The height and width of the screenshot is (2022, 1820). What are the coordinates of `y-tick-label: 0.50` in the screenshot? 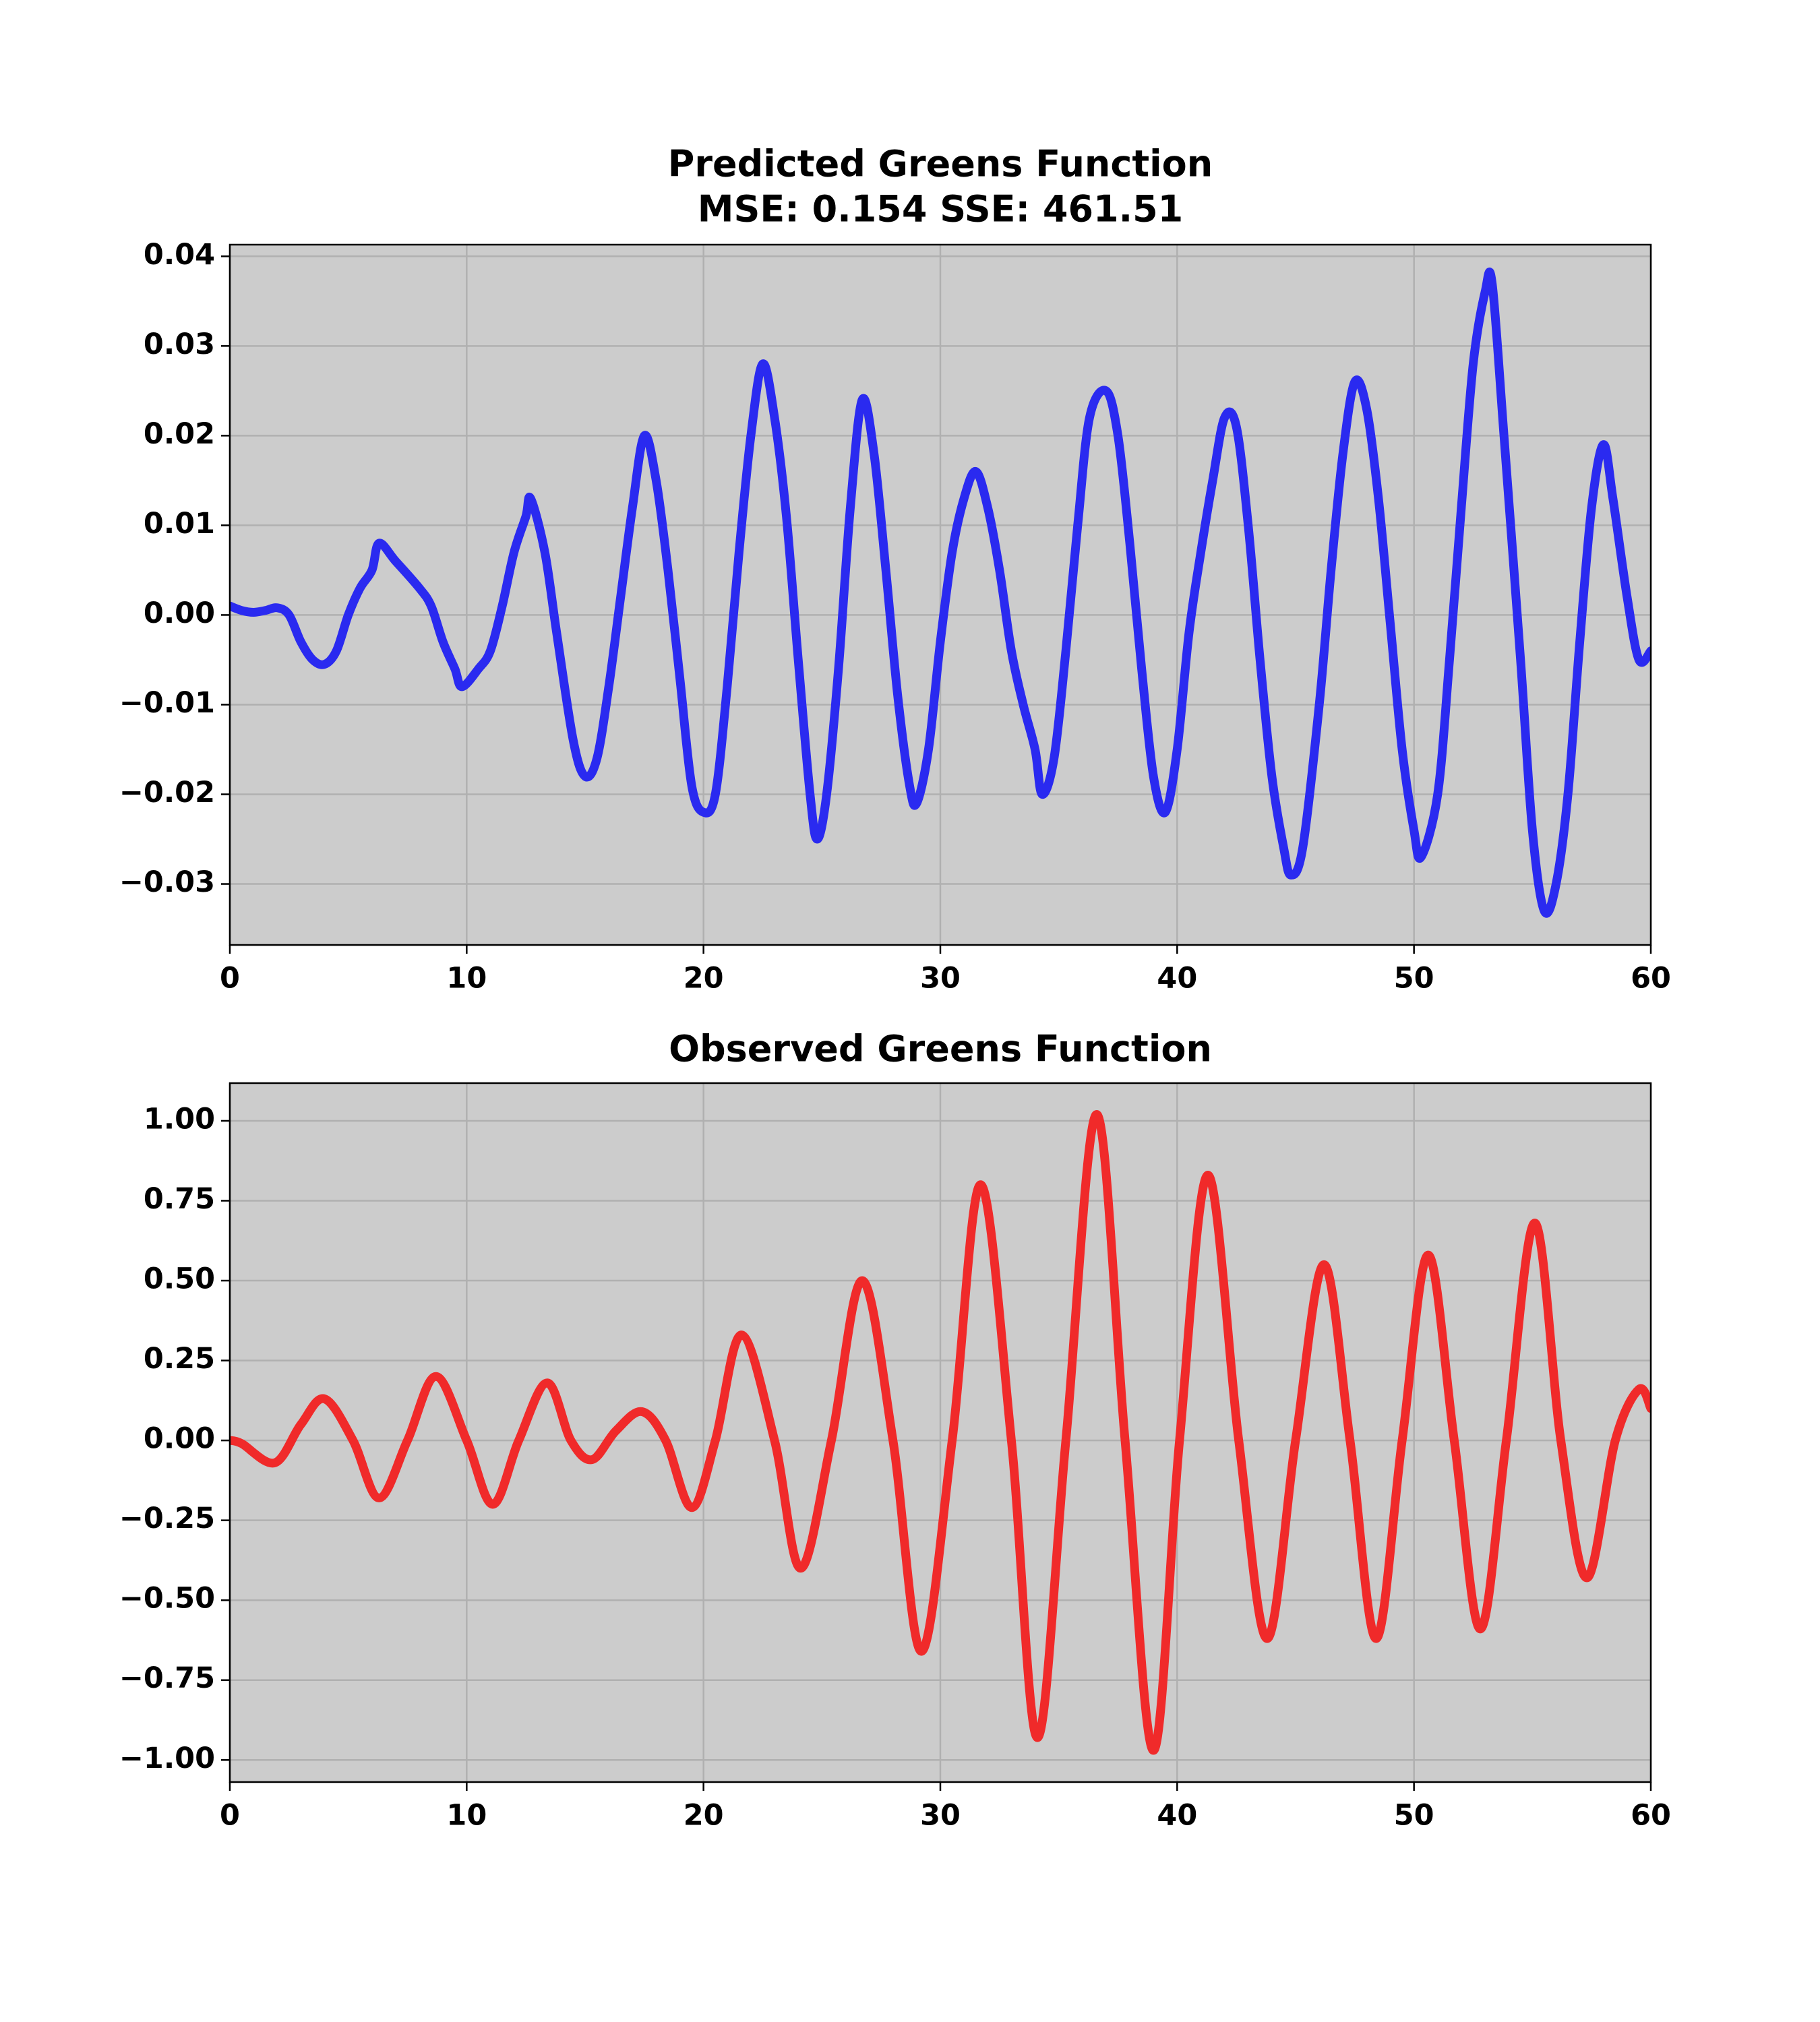 It's located at (179, 1279).